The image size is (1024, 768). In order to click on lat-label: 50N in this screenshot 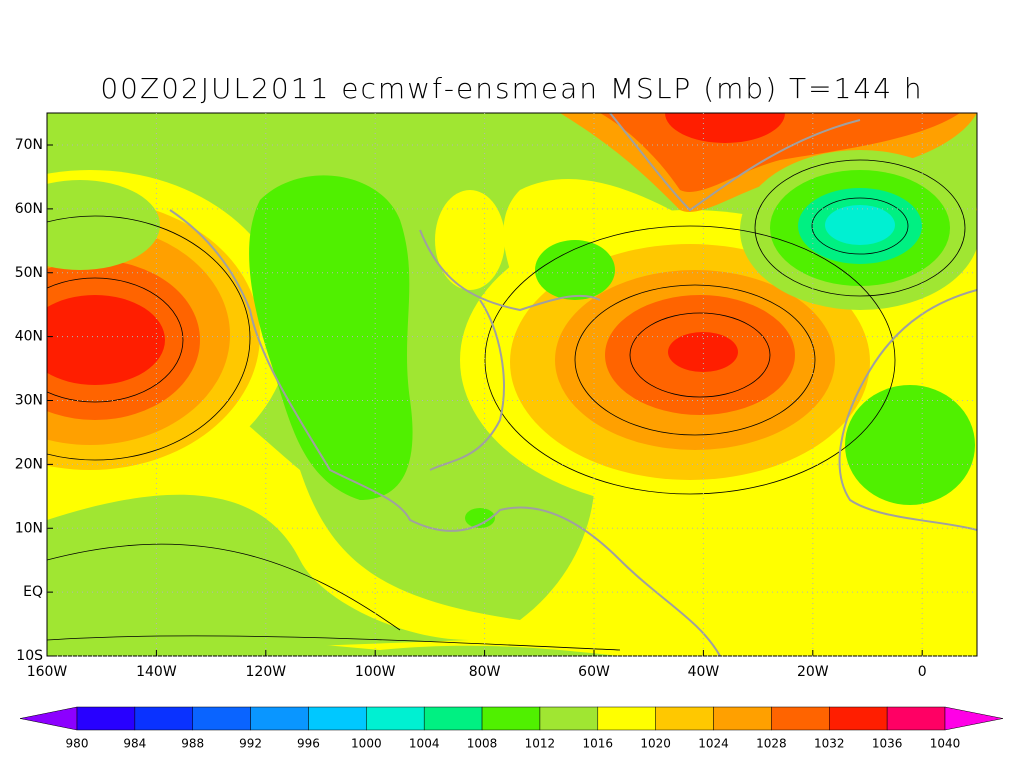, I will do `click(29, 273)`.